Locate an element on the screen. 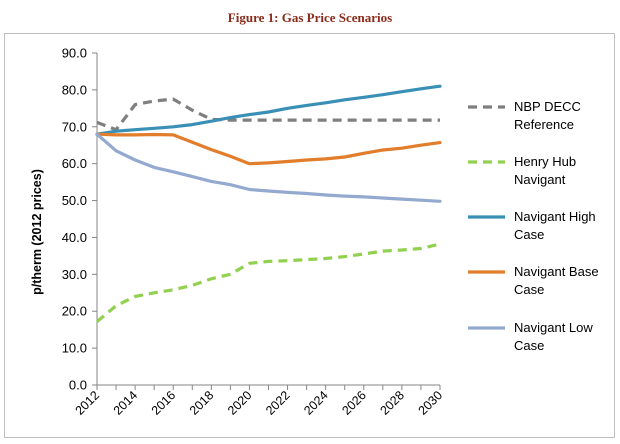 Image resolution: width=620 pixels, height=444 pixels. x-tick-label: 2030 is located at coordinates (431, 403).